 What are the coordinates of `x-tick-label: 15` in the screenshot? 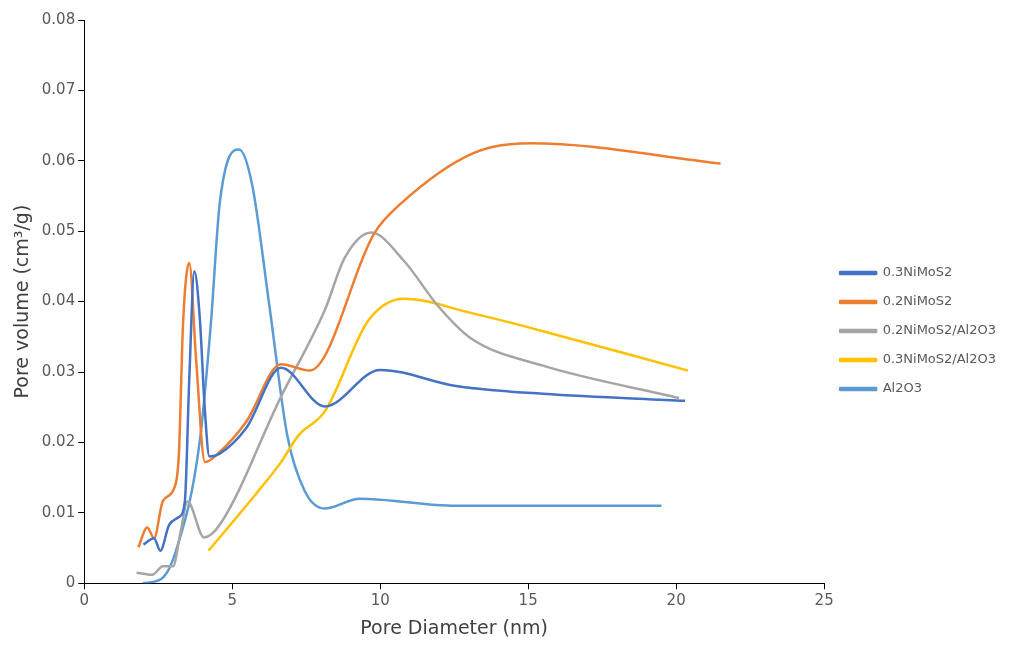 It's located at (528, 600).